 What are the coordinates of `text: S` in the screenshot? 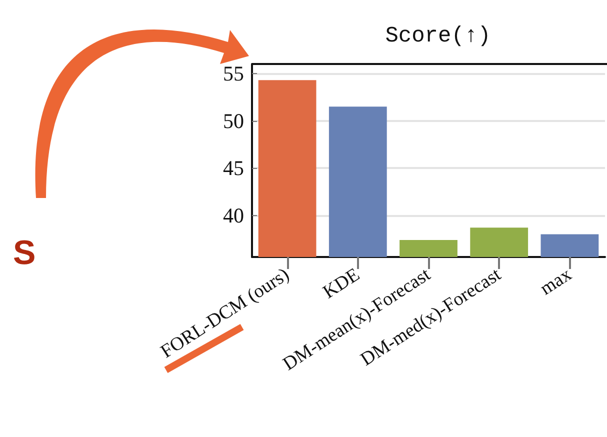 It's located at (24, 253).